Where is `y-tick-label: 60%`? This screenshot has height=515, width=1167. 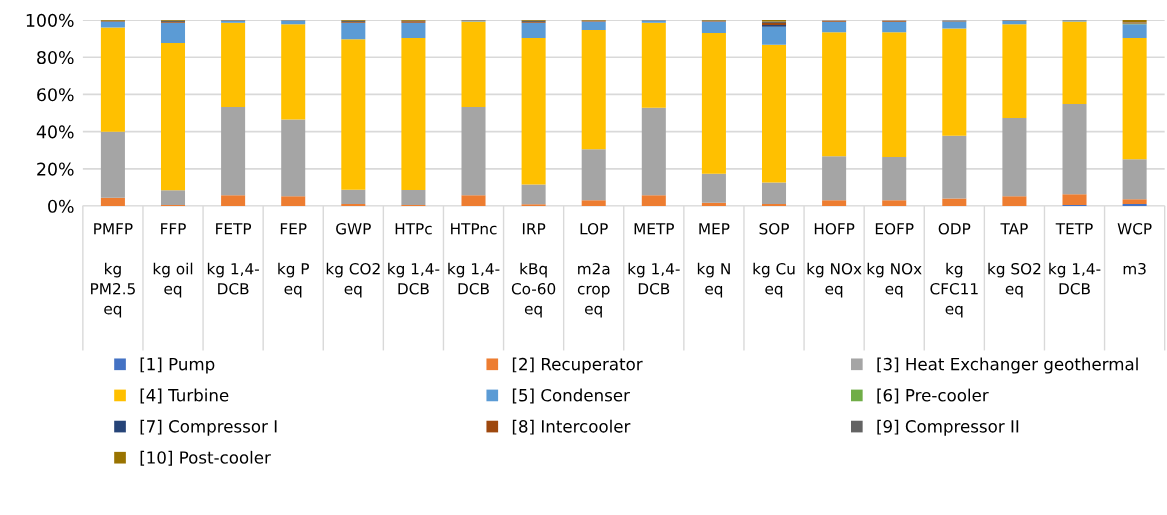
y-tick-label: 60% is located at coordinates (55, 95).